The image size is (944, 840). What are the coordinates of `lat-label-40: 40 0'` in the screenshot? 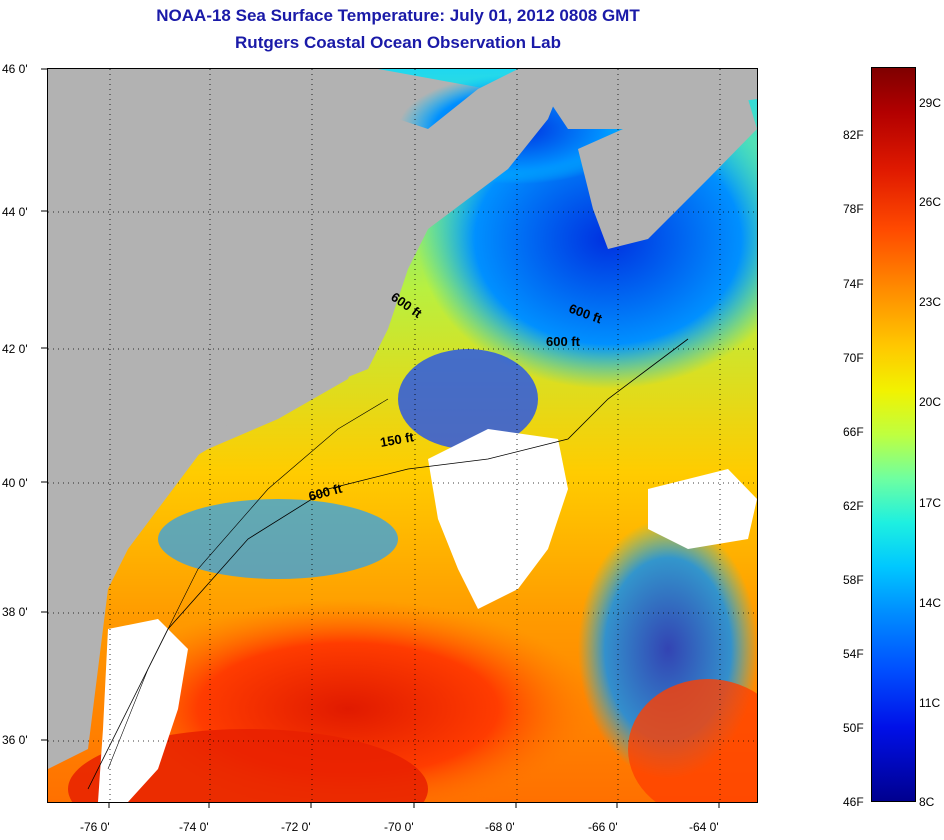 It's located at (15, 483).